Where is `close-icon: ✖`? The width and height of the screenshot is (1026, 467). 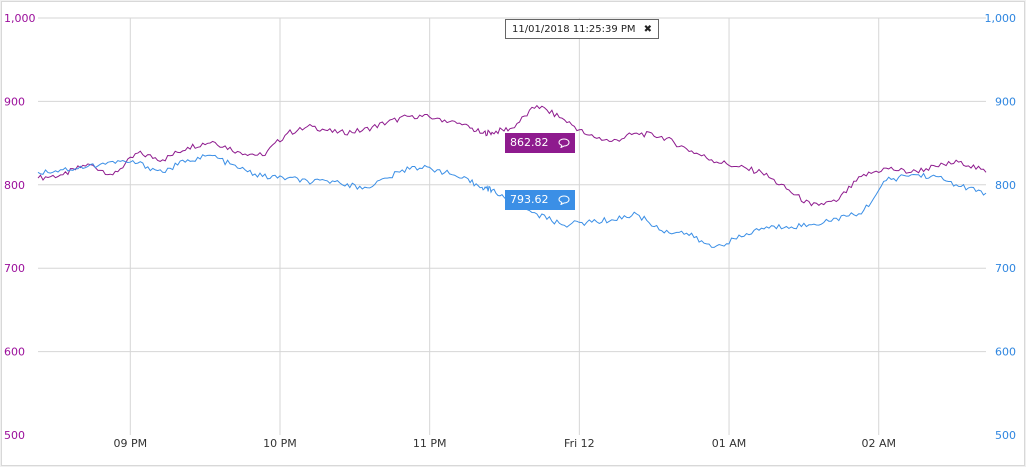 close-icon: ✖ is located at coordinates (647, 29).